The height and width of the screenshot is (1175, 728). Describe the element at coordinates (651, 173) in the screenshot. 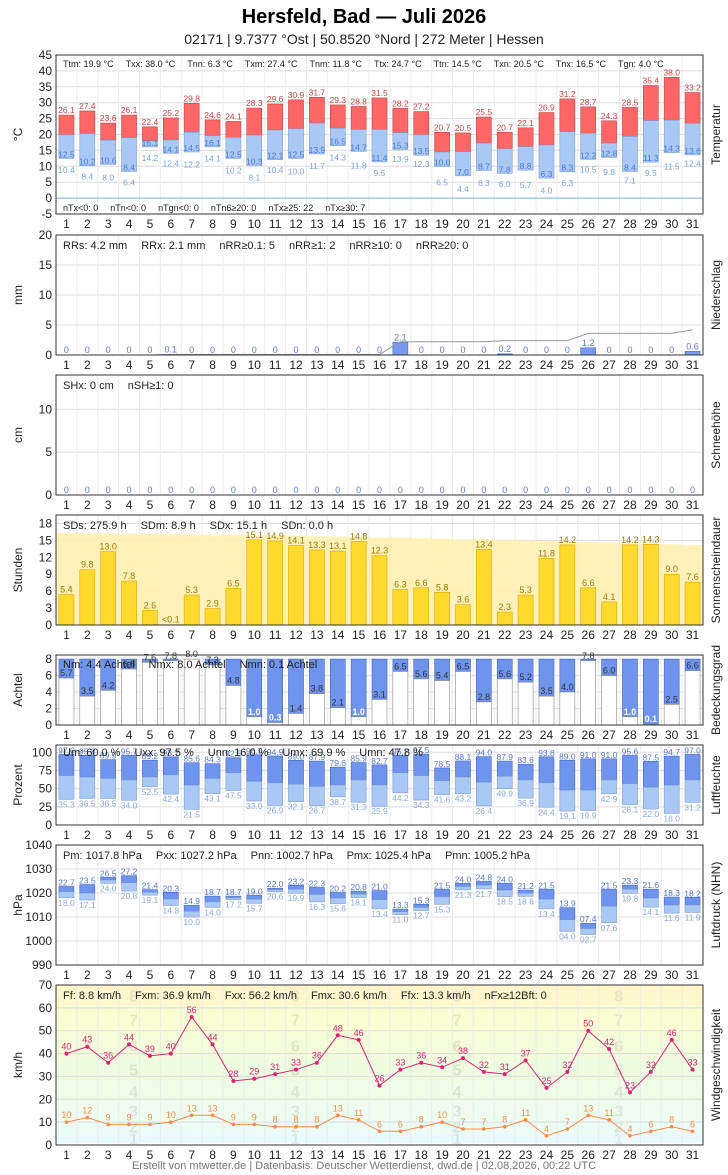

I see `tgn-label: 9.5` at that location.